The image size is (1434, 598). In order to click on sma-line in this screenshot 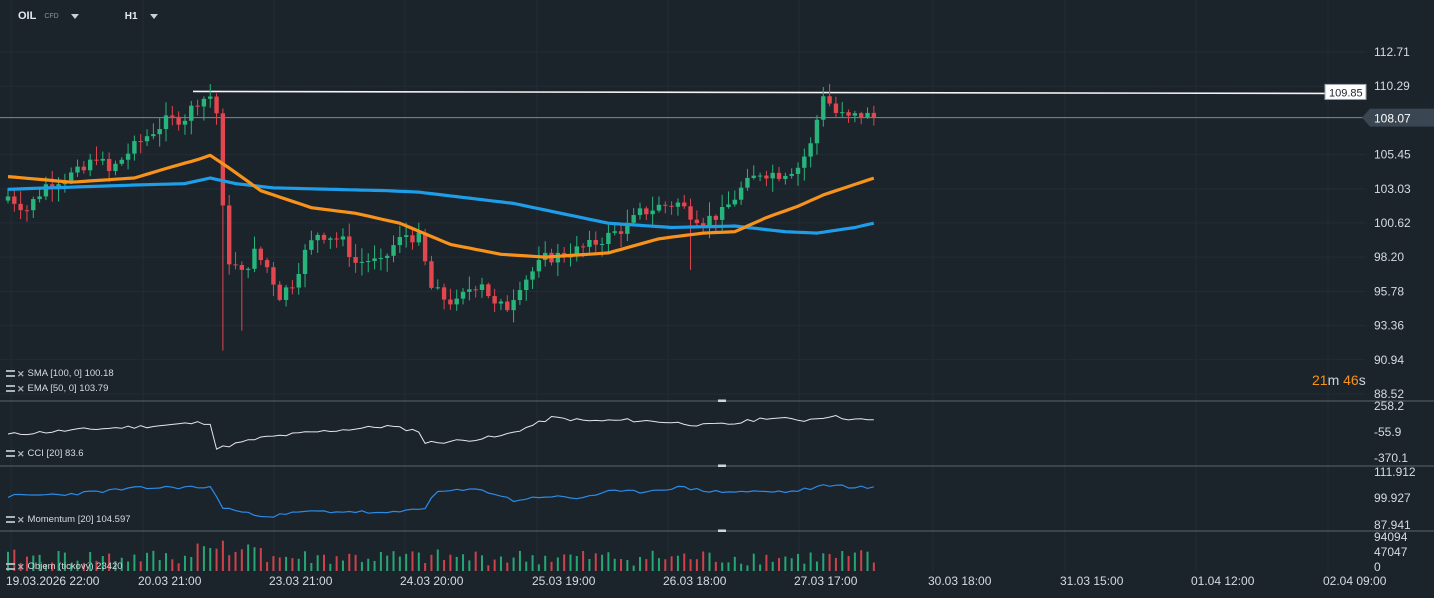, I will do `click(441, 205)`.